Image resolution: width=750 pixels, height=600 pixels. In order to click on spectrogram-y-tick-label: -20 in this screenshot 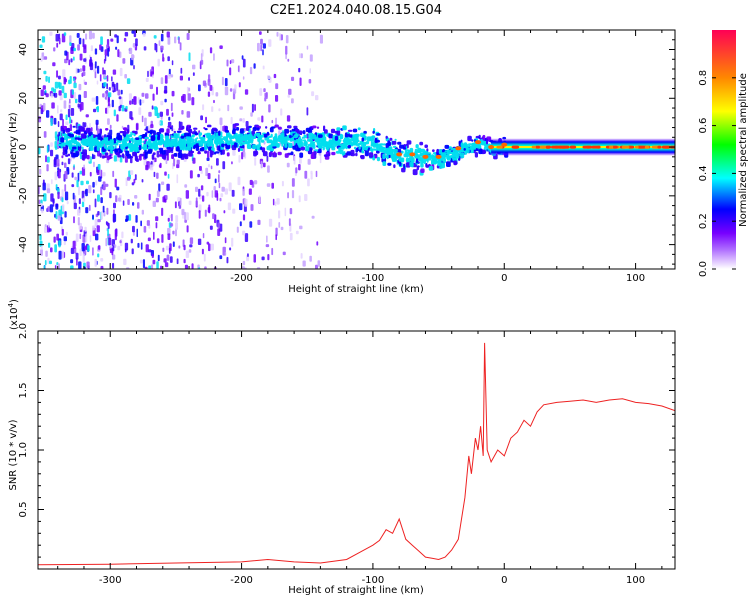, I will do `click(23, 196)`.